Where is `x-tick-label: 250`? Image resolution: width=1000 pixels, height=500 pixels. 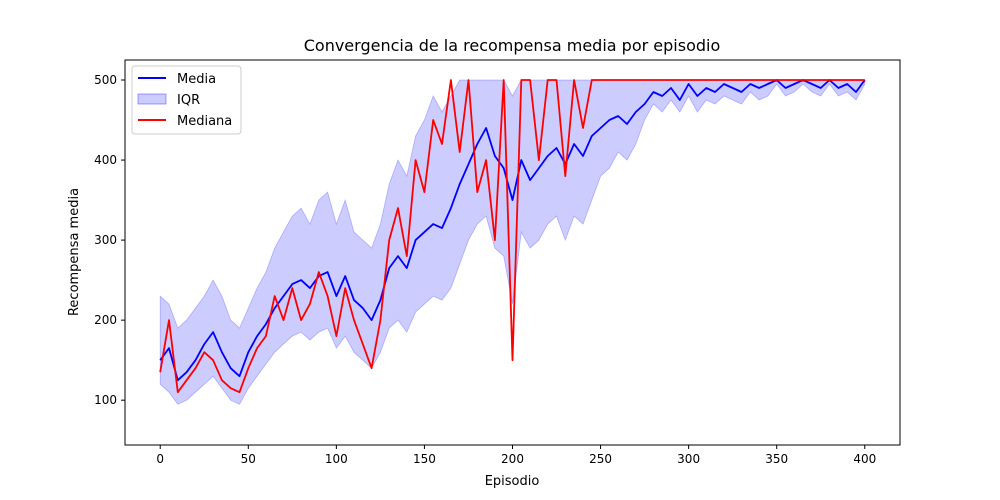
x-tick-label: 250 is located at coordinates (600, 459).